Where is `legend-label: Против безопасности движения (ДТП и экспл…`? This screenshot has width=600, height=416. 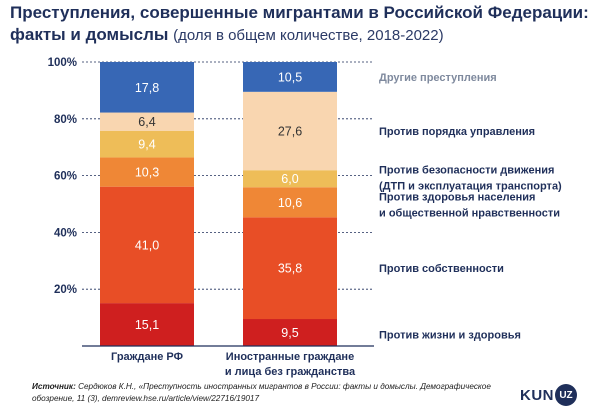 legend-label: Против безопасности движения (ДТП и экспл… is located at coordinates (470, 179).